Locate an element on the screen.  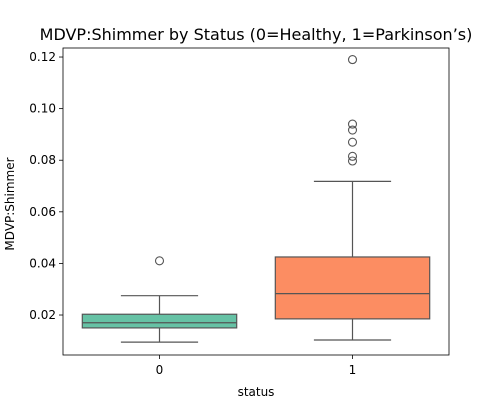
x-axis-label: status is located at coordinates (256, 392).